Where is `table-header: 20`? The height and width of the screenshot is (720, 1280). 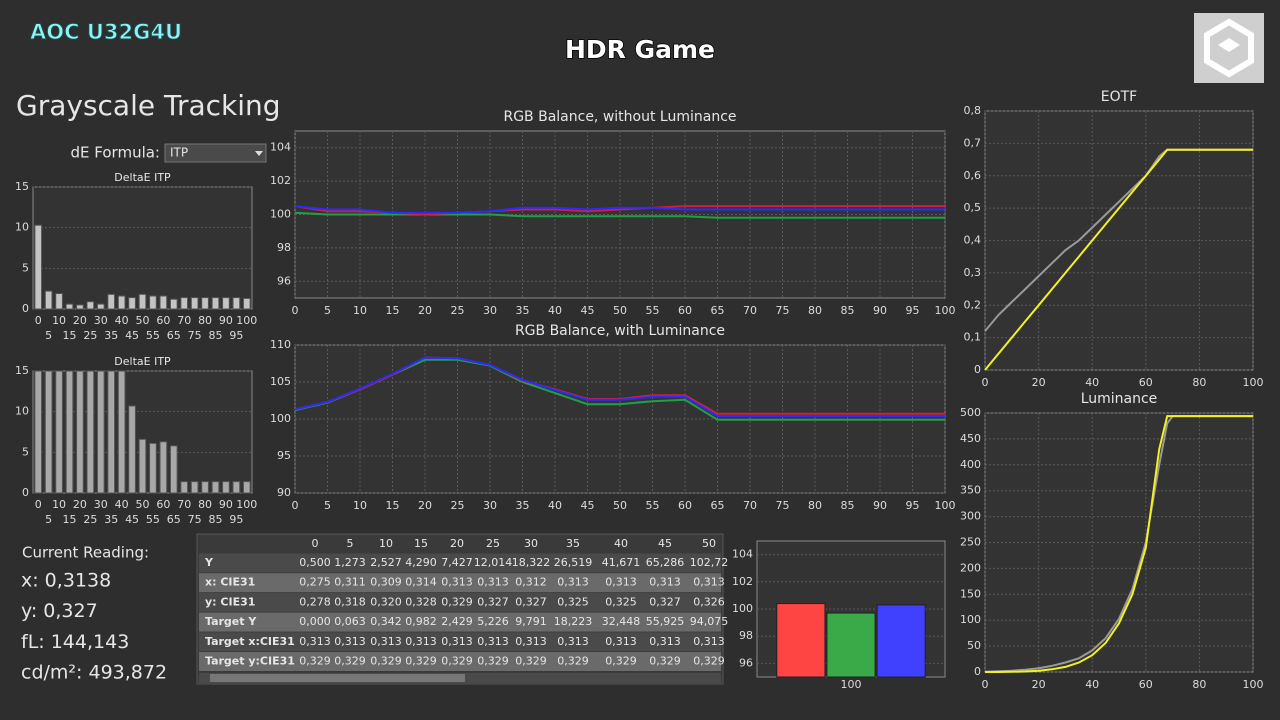
table-header: 20 is located at coordinates (457, 543).